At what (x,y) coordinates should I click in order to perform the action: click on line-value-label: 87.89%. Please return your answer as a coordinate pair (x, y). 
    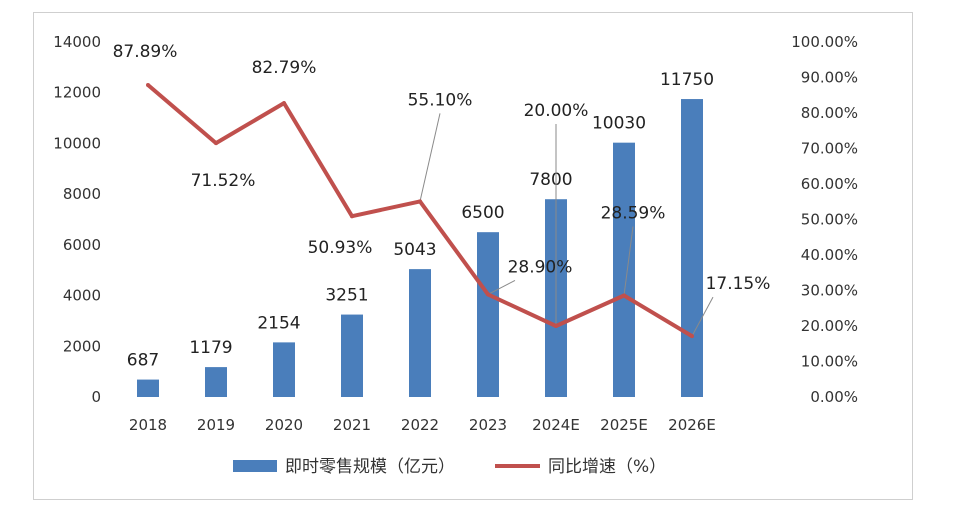
    Looking at the image, I should click on (145, 52).